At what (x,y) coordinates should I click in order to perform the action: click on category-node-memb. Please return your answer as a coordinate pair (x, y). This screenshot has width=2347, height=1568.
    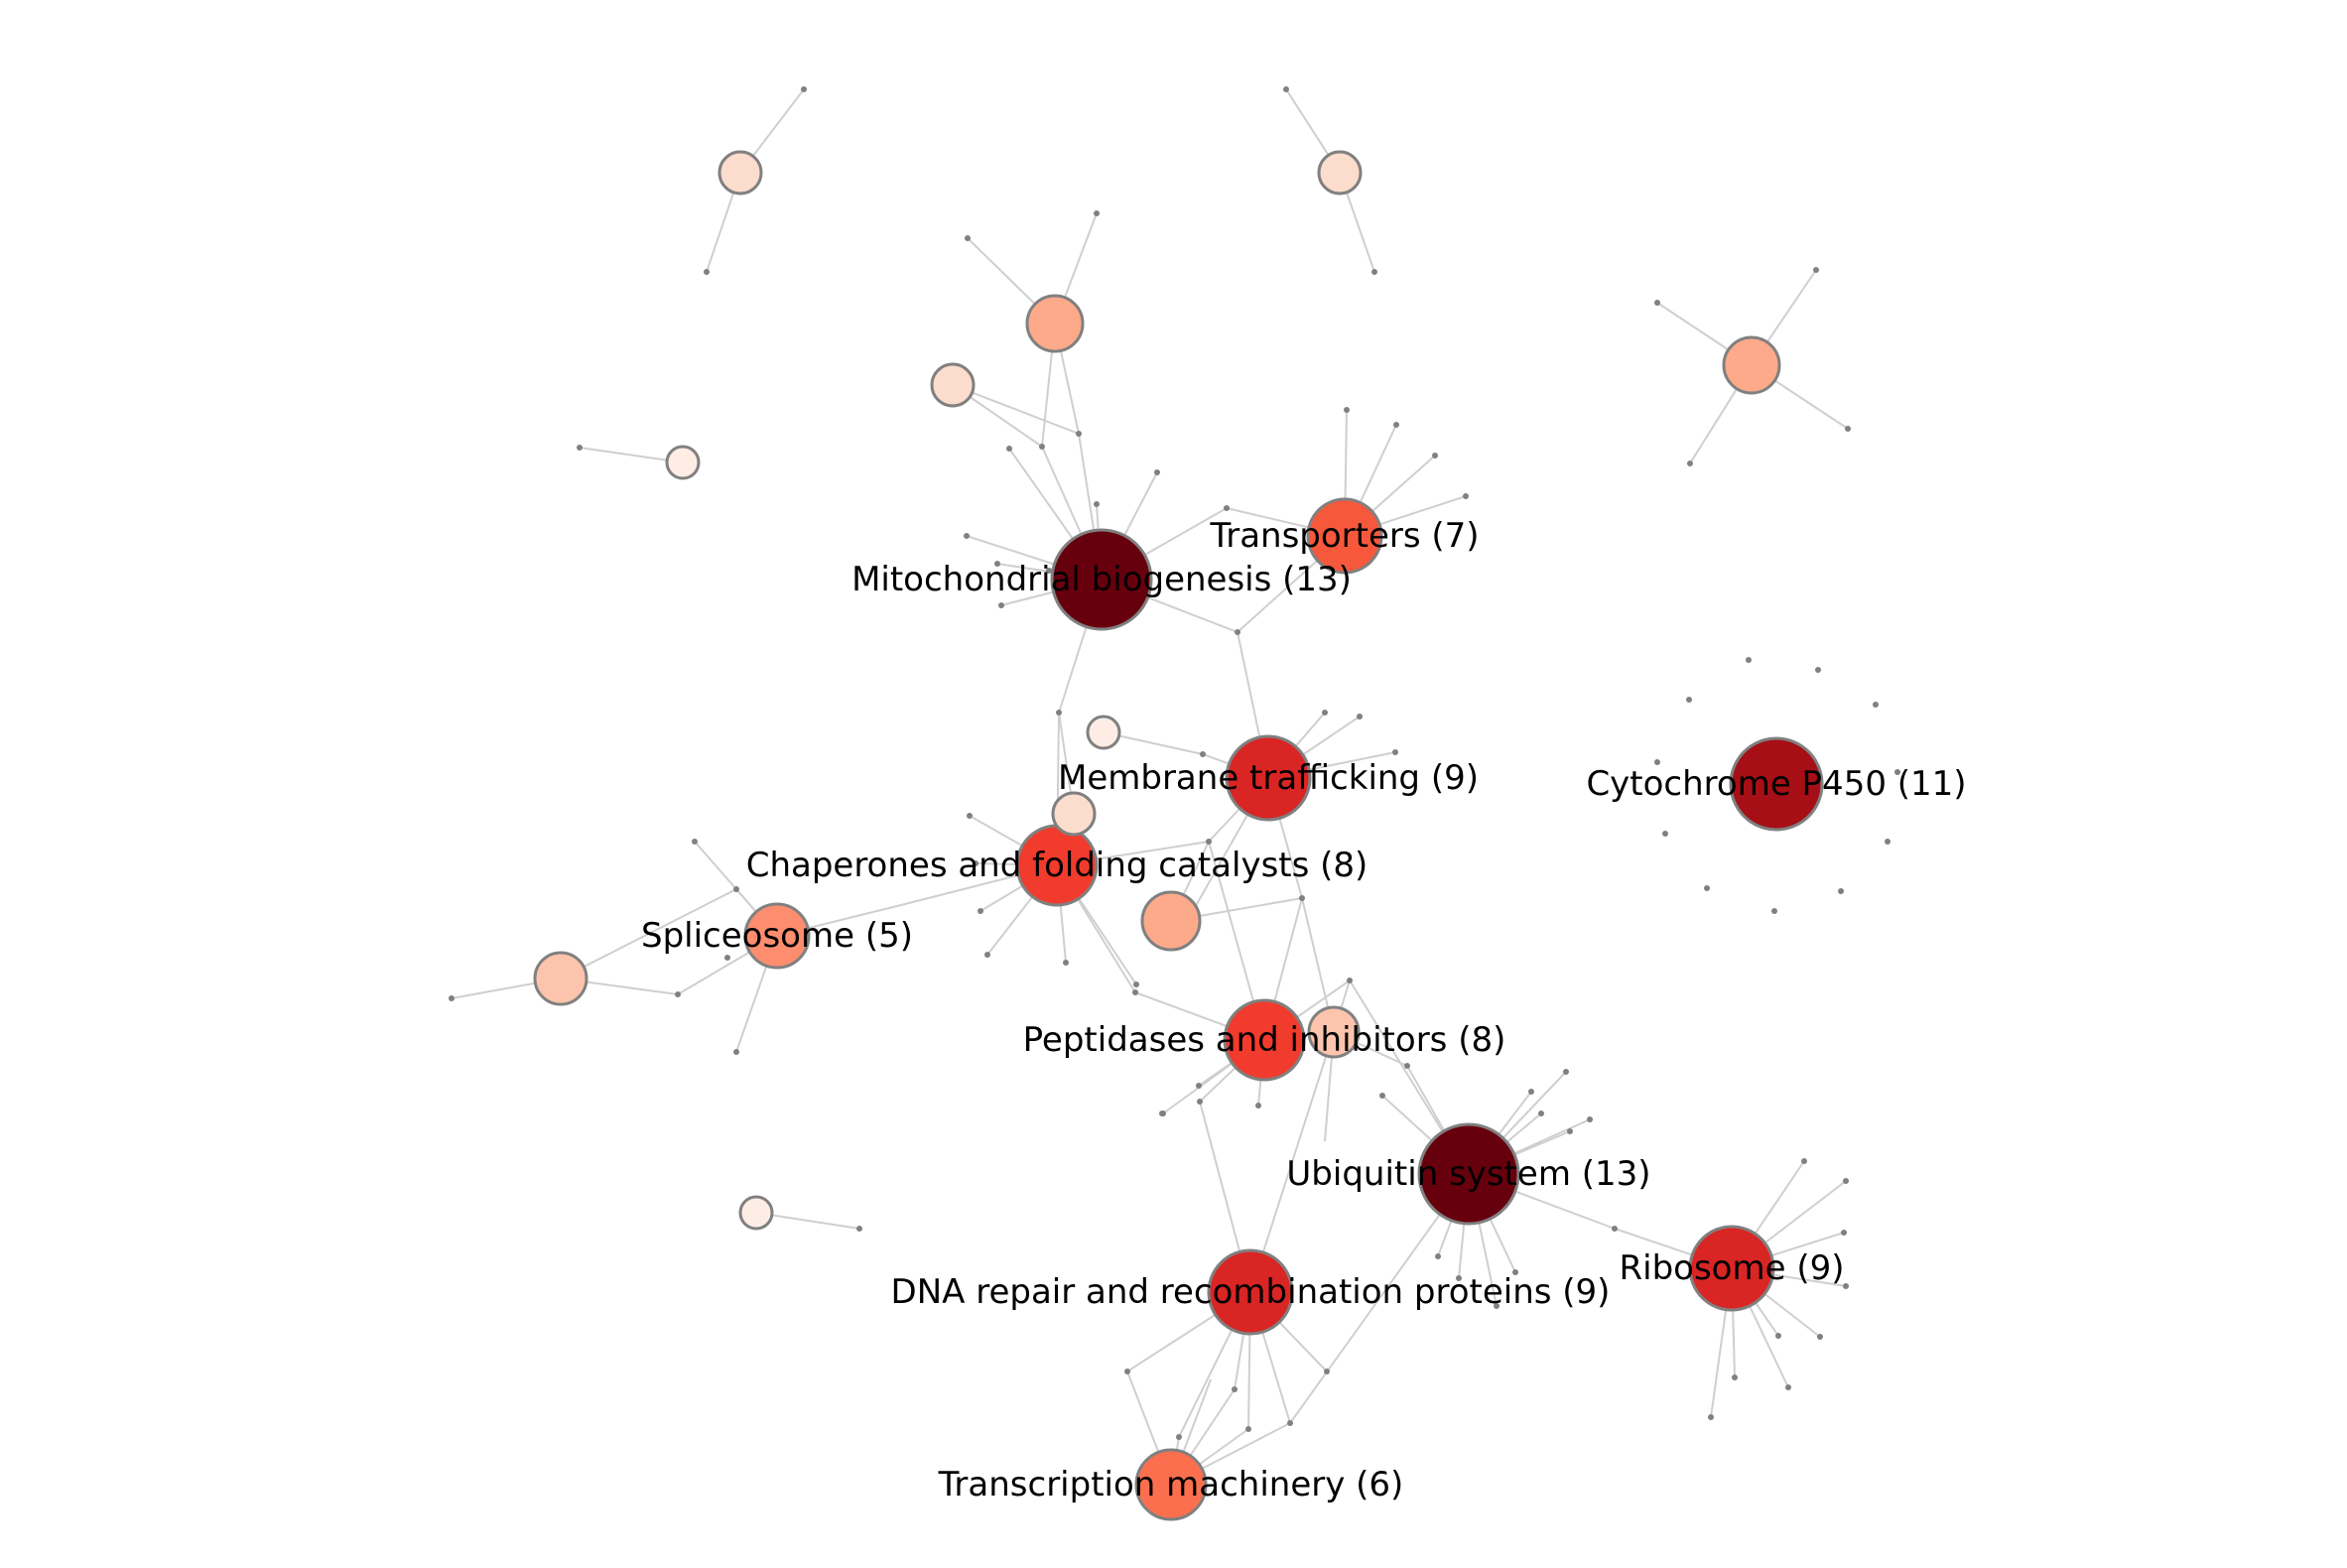
    Looking at the image, I should click on (1268, 778).